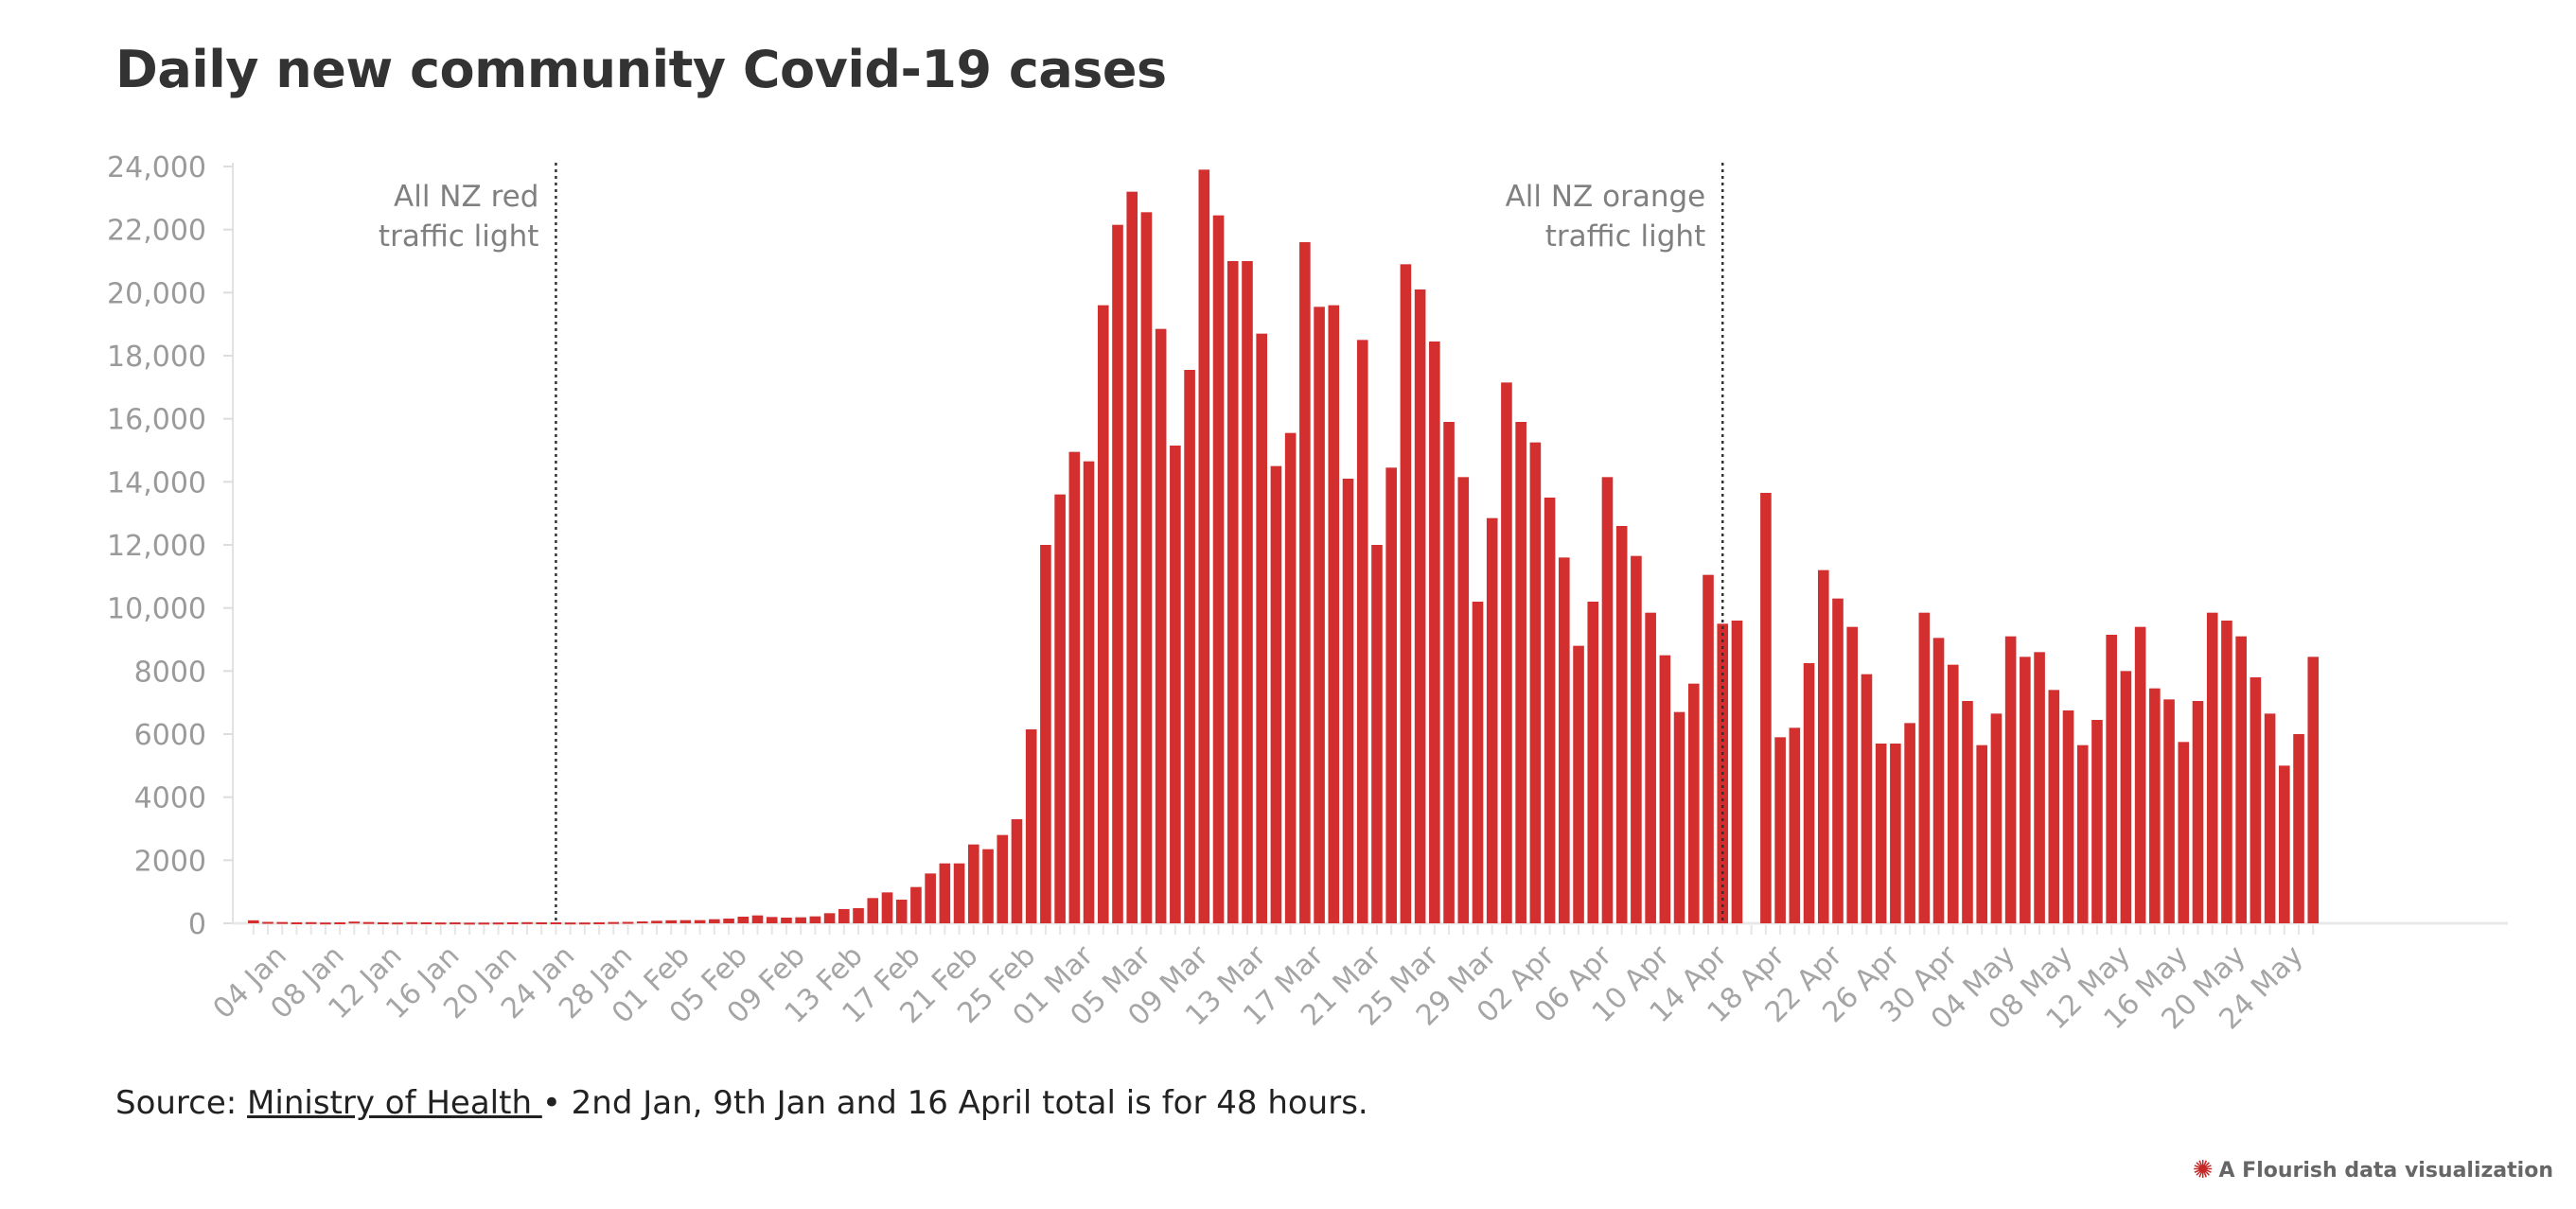 The image size is (2576, 1209). Describe the element at coordinates (394, 1103) in the screenshot. I see `source-link: Ministry of Health` at that location.